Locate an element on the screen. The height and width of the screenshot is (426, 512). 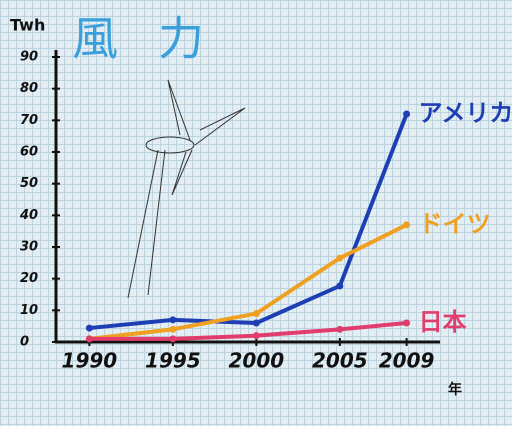
y-tick-label: 0 is located at coordinates (24, 342).